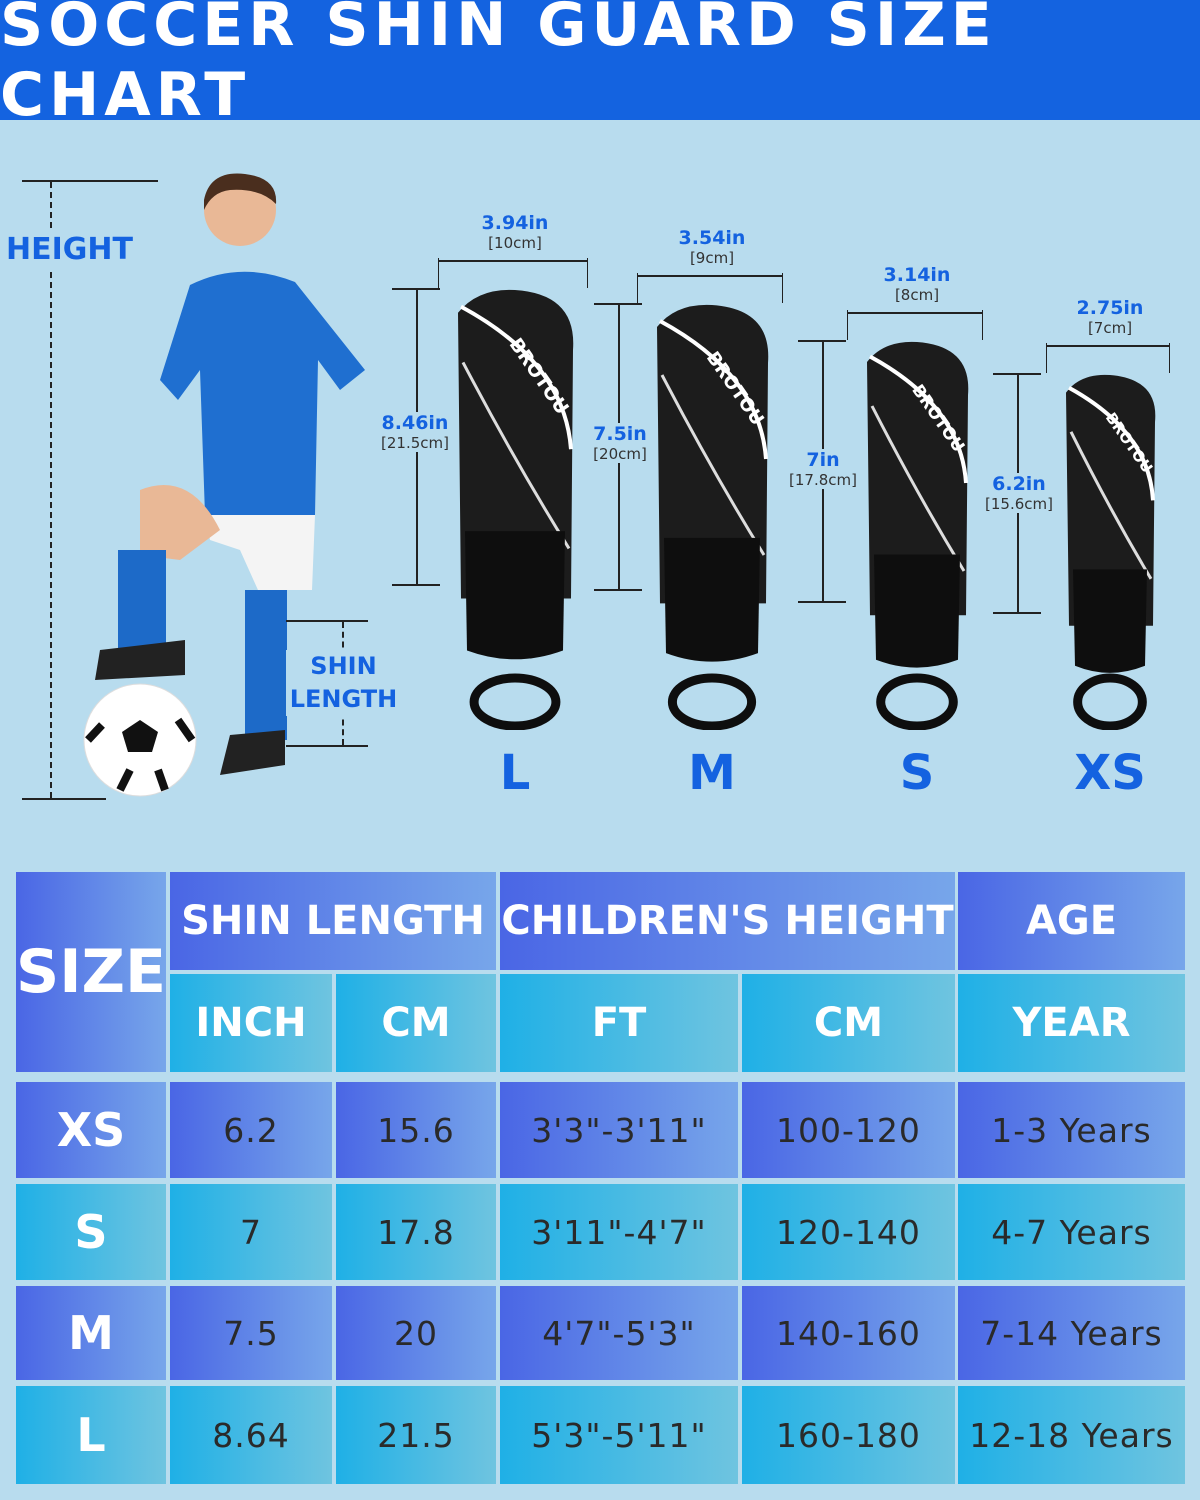  Describe the element at coordinates (1019, 483) in the screenshot. I see `length-inches: 6.2in` at that location.